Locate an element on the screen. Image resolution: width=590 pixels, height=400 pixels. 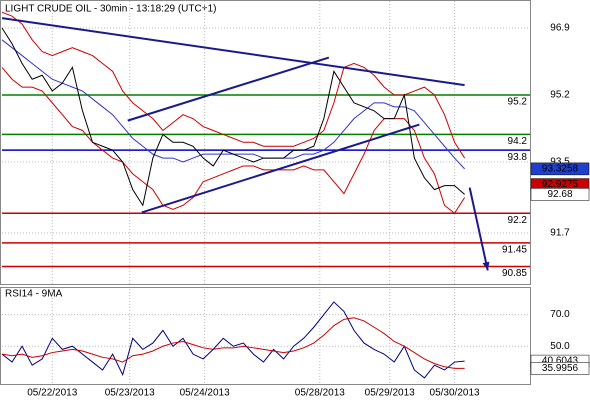
series-line is located at coordinates (233, 343).